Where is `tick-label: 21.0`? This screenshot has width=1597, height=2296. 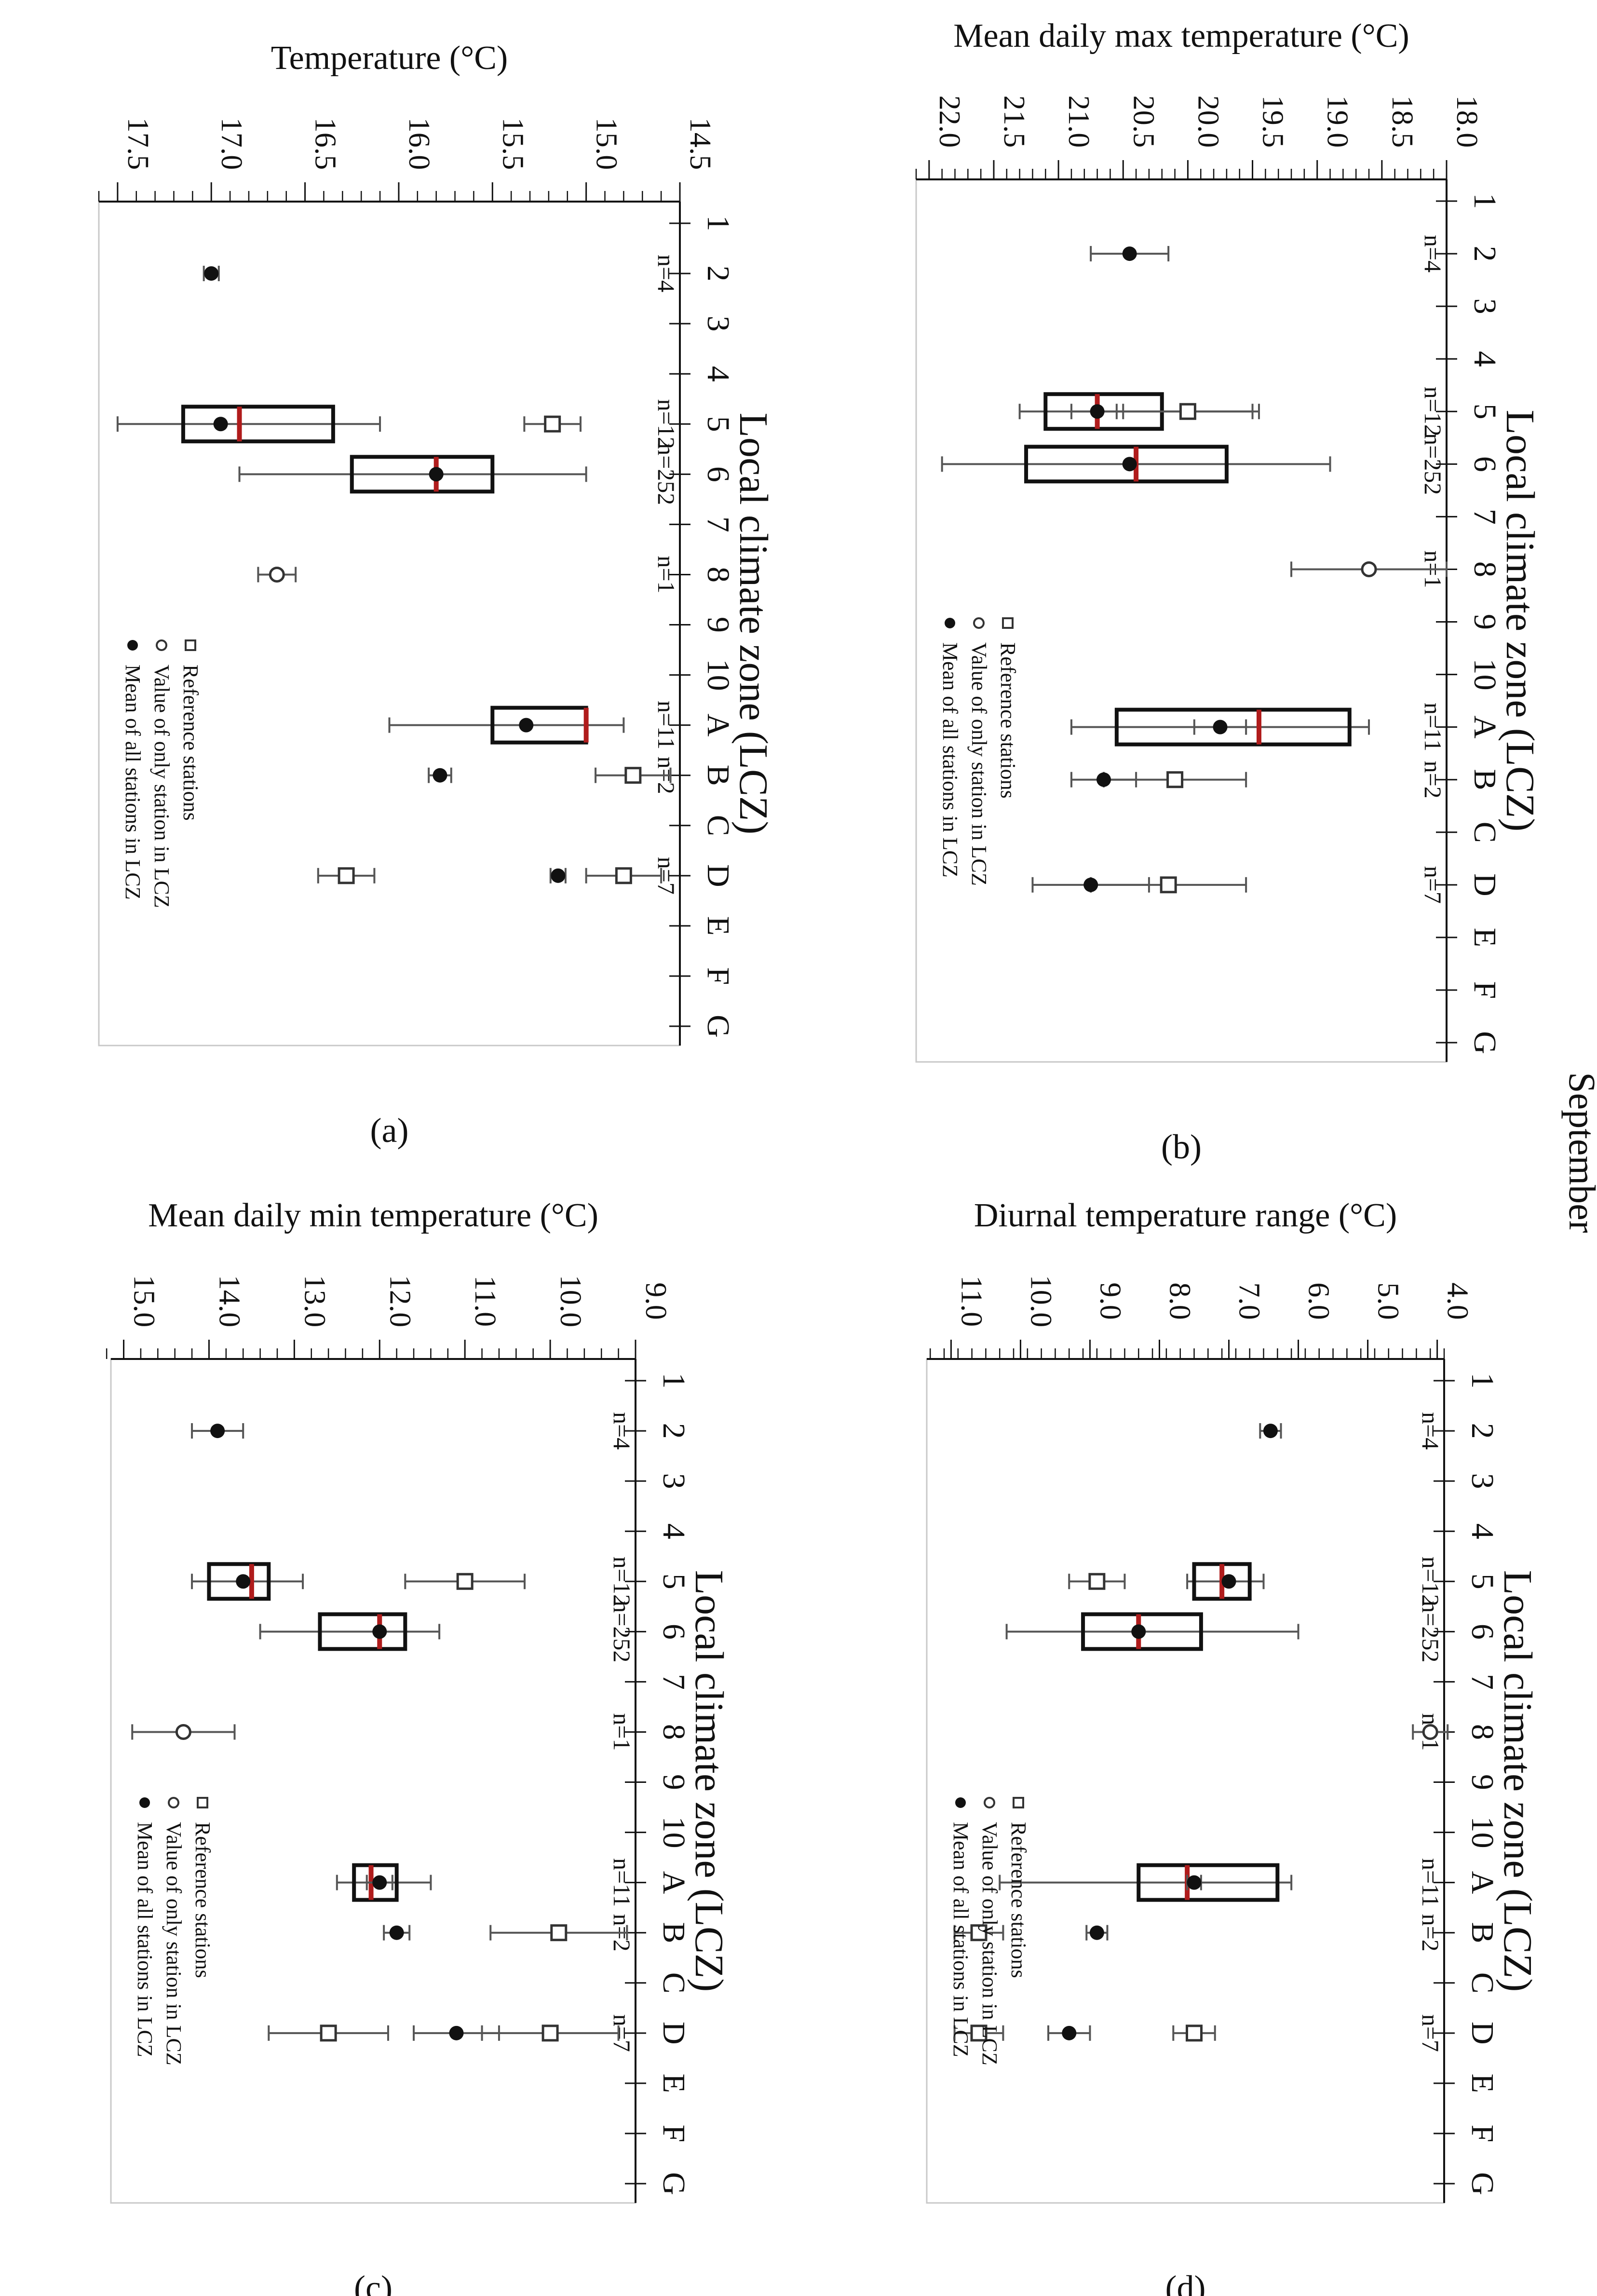
tick-label: 21.0 is located at coordinates (1078, 121).